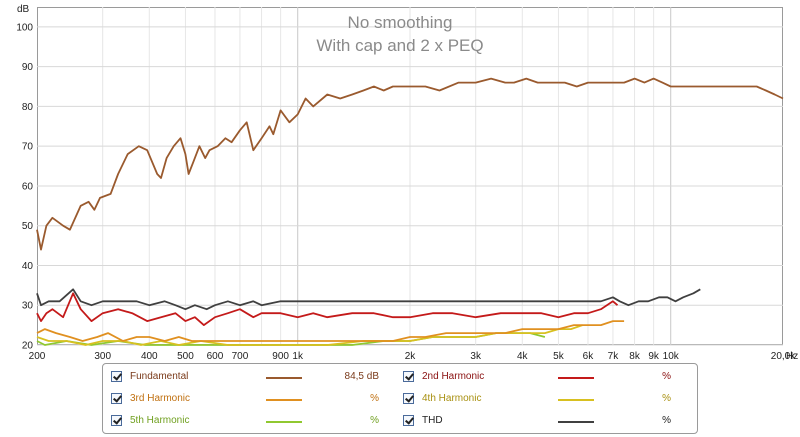 The image size is (800, 437). Describe the element at coordinates (24, 27) in the screenshot. I see `y-tick-label: 100` at that location.